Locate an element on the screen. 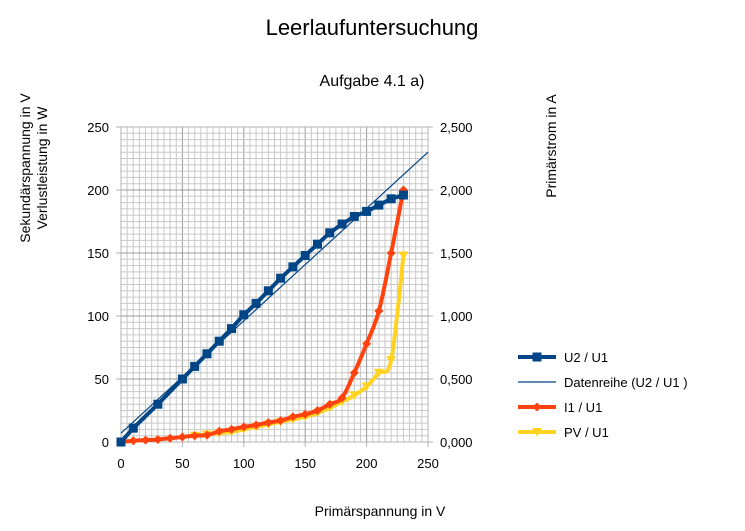 This screenshot has height=531, width=745. y-right-tick-label: 2,000 is located at coordinates (456, 190).